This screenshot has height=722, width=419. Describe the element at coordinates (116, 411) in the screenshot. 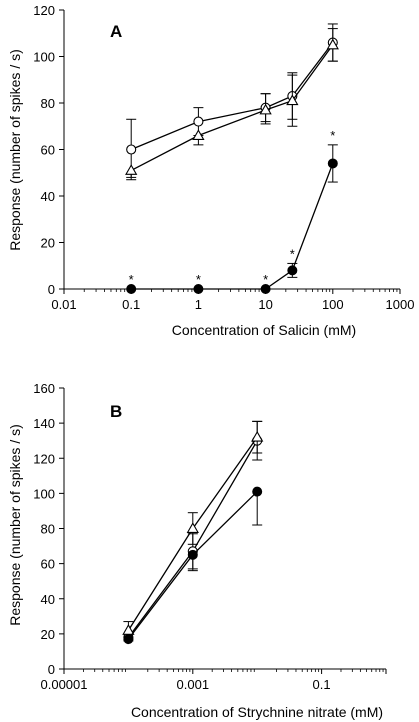

I see `panel-label-b: B` at that location.